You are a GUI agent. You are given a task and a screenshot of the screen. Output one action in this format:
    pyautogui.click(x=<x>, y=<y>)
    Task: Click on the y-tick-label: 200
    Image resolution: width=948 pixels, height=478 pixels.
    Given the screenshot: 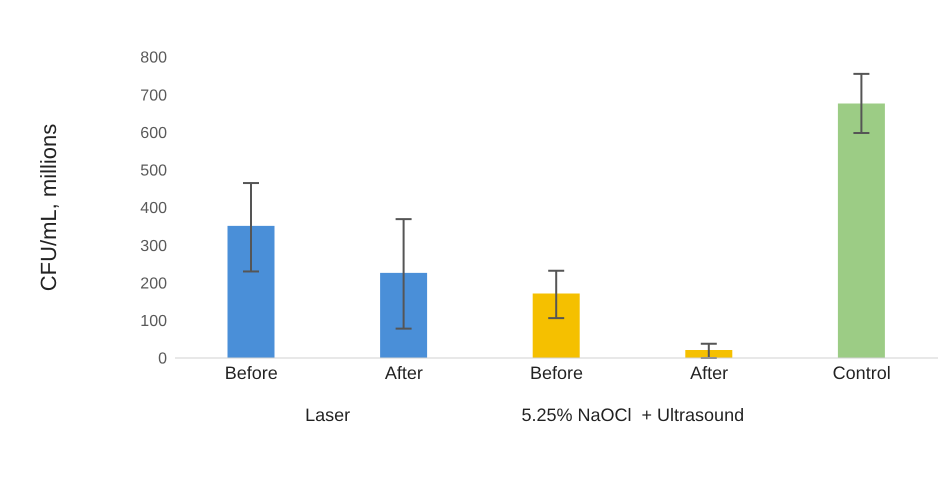 What is the action you would take?
    pyautogui.click(x=154, y=283)
    